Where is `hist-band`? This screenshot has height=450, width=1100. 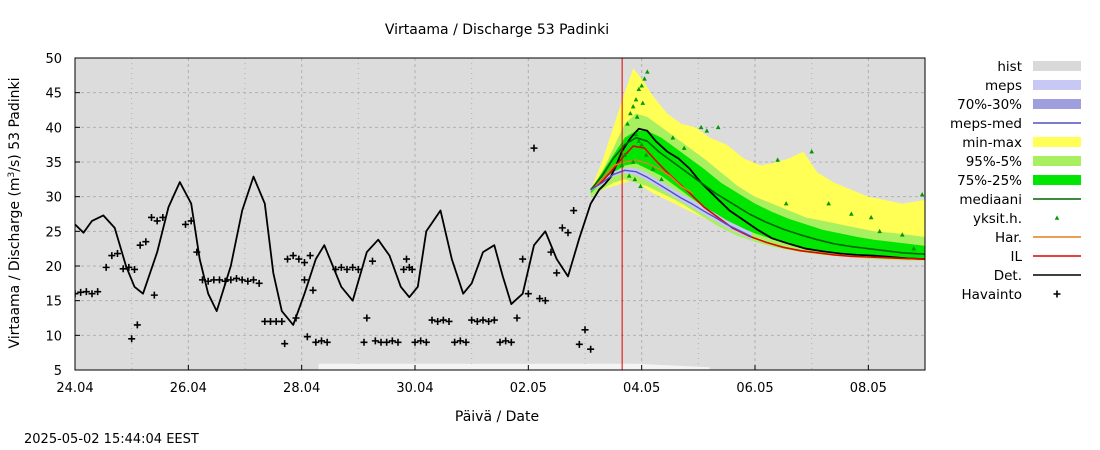 hist-band is located at coordinates (514, 366).